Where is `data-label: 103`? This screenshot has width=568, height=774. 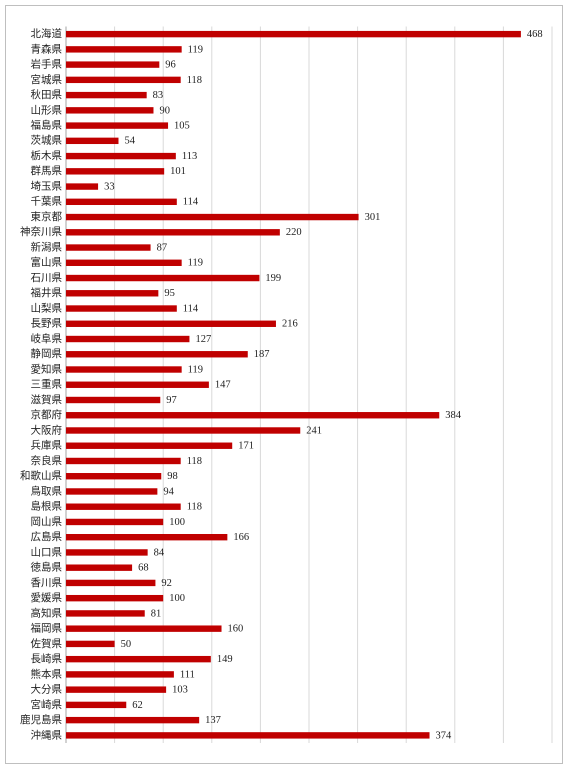 data-label: 103 is located at coordinates (180, 690).